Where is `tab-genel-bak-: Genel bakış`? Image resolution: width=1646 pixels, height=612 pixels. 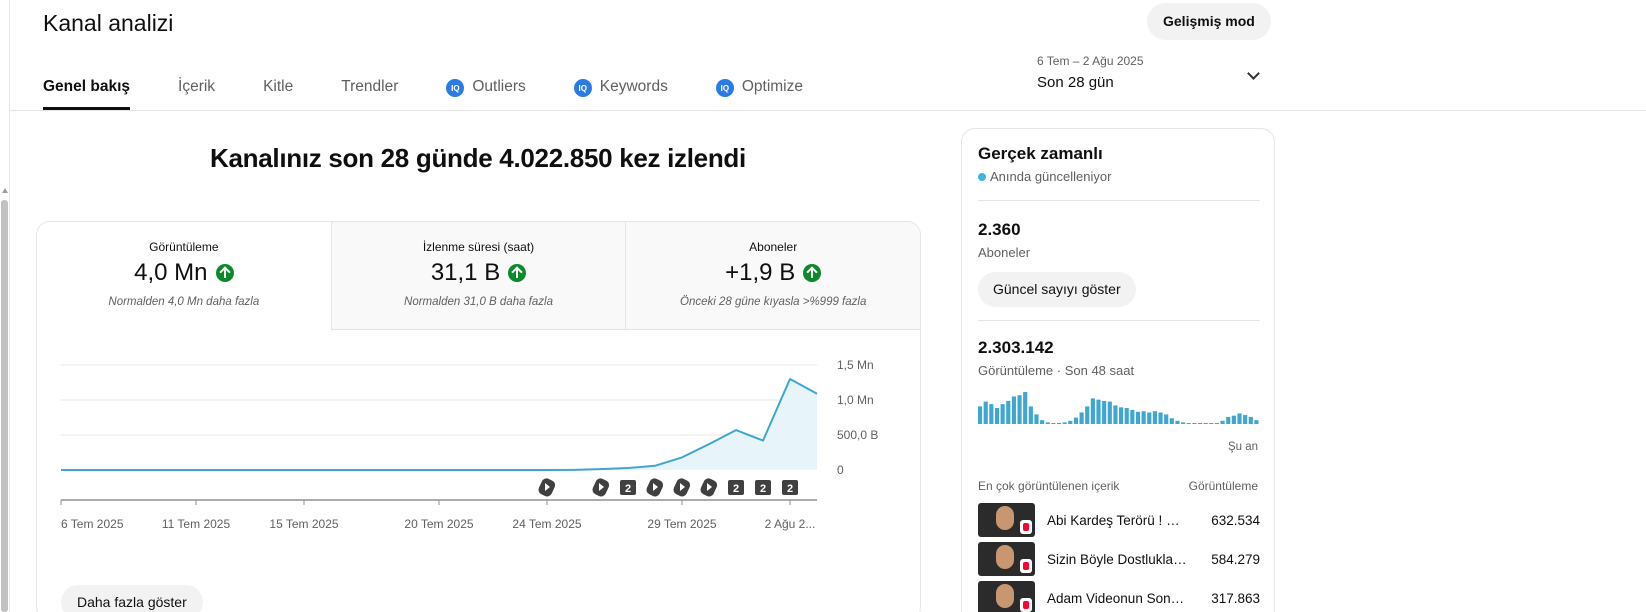
tab-genel-bak-: Genel bakış is located at coordinates (87, 90).